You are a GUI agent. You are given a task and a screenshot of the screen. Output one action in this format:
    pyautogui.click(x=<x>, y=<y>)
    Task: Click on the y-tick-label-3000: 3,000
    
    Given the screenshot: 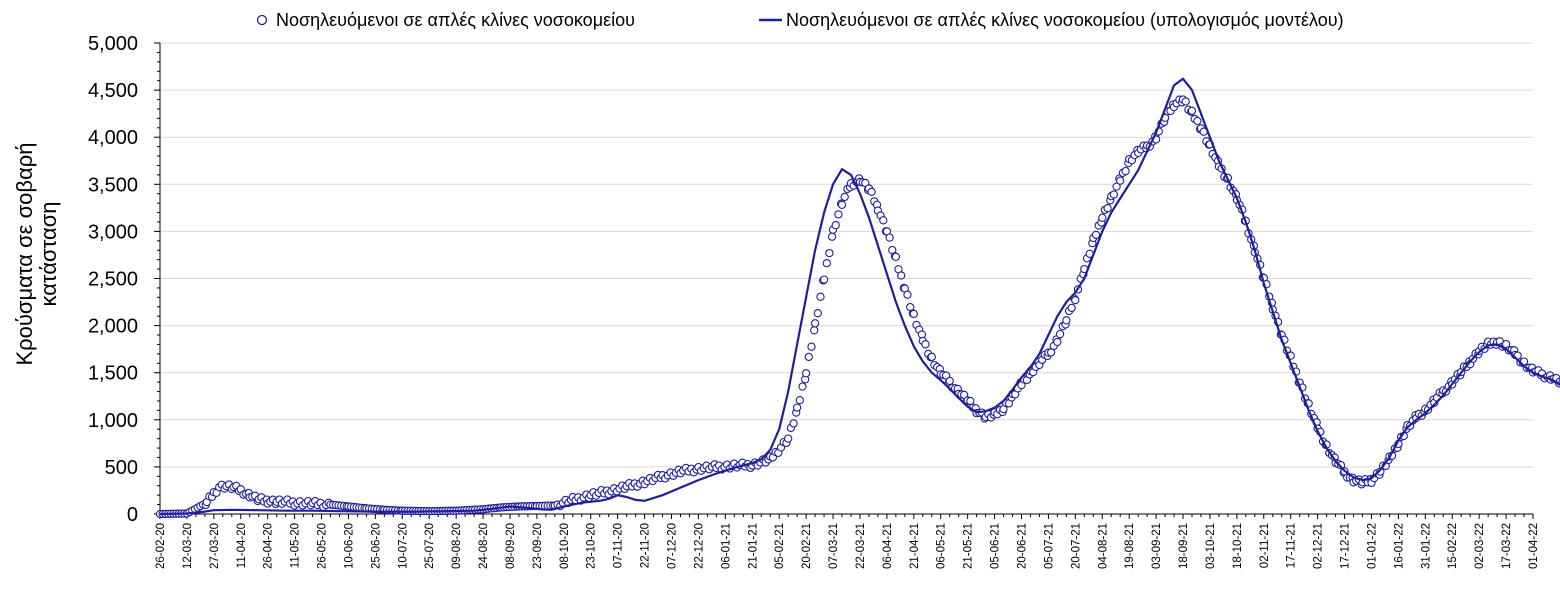 What is the action you would take?
    pyautogui.click(x=113, y=232)
    